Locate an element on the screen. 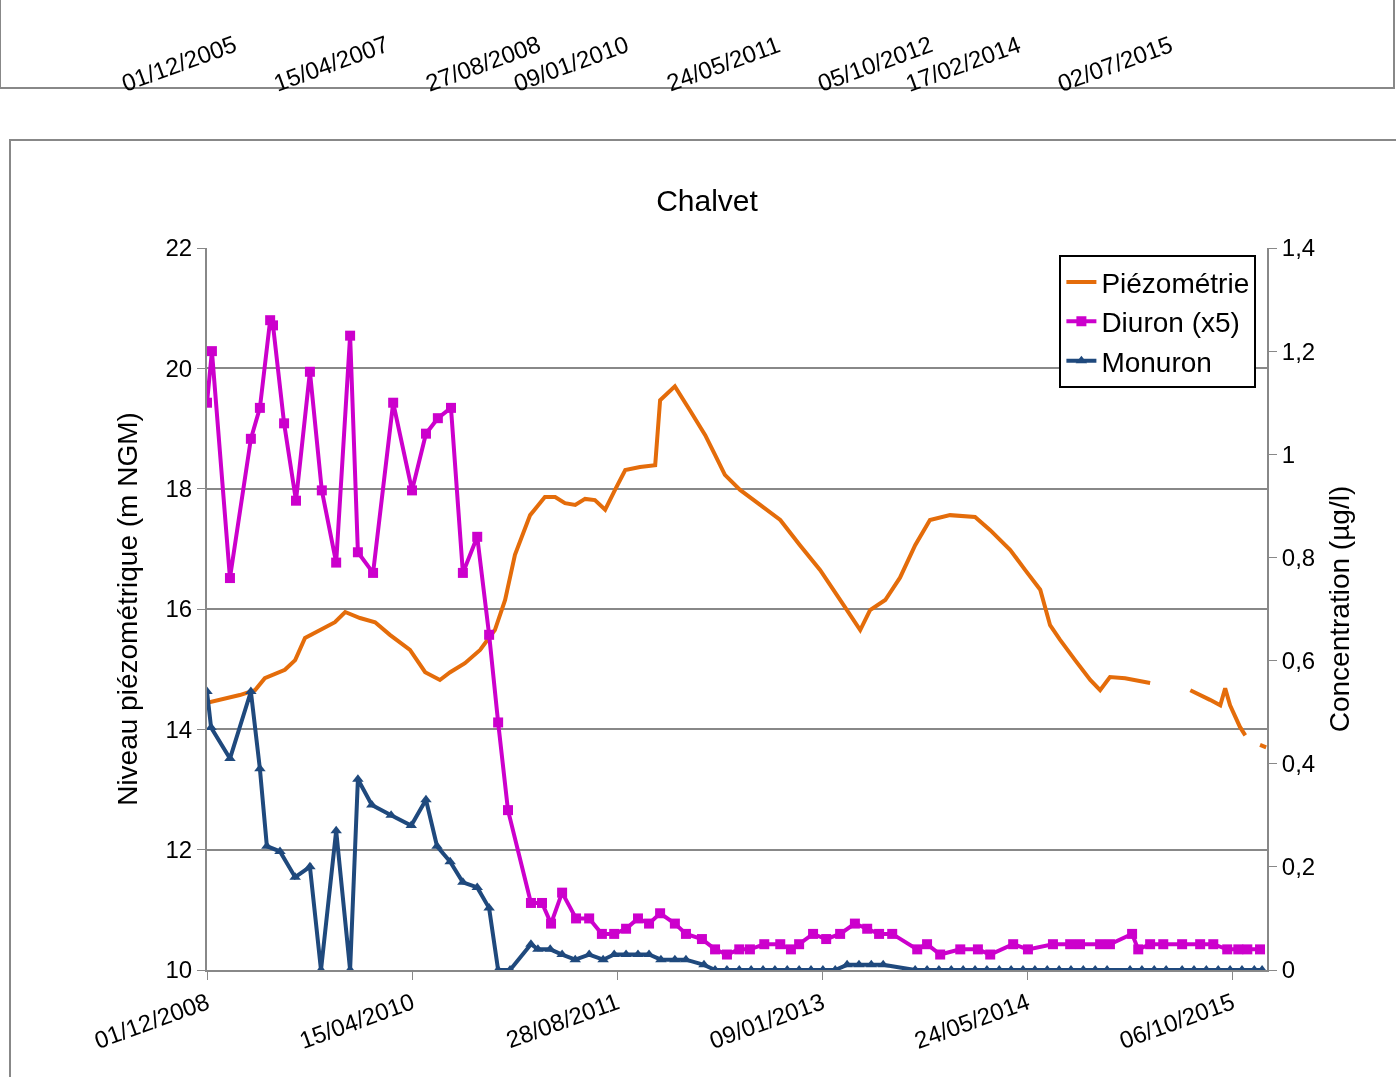  y-tick-label: 22 is located at coordinates (179, 248).